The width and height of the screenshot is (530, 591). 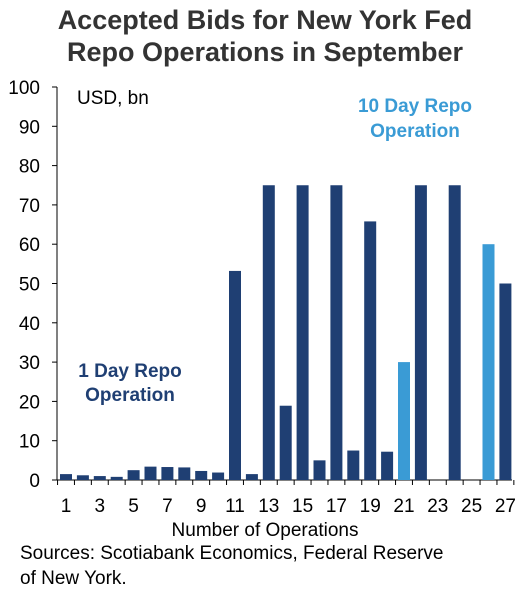 What do you see at coordinates (73, 578) in the screenshot?
I see `sources-line-2: of New York.` at bounding box center [73, 578].